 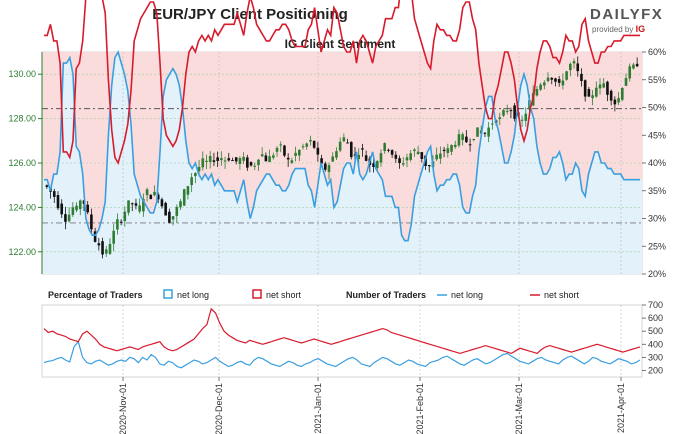 I want to click on dailyfx-logo: DAILYFX, so click(x=627, y=14).